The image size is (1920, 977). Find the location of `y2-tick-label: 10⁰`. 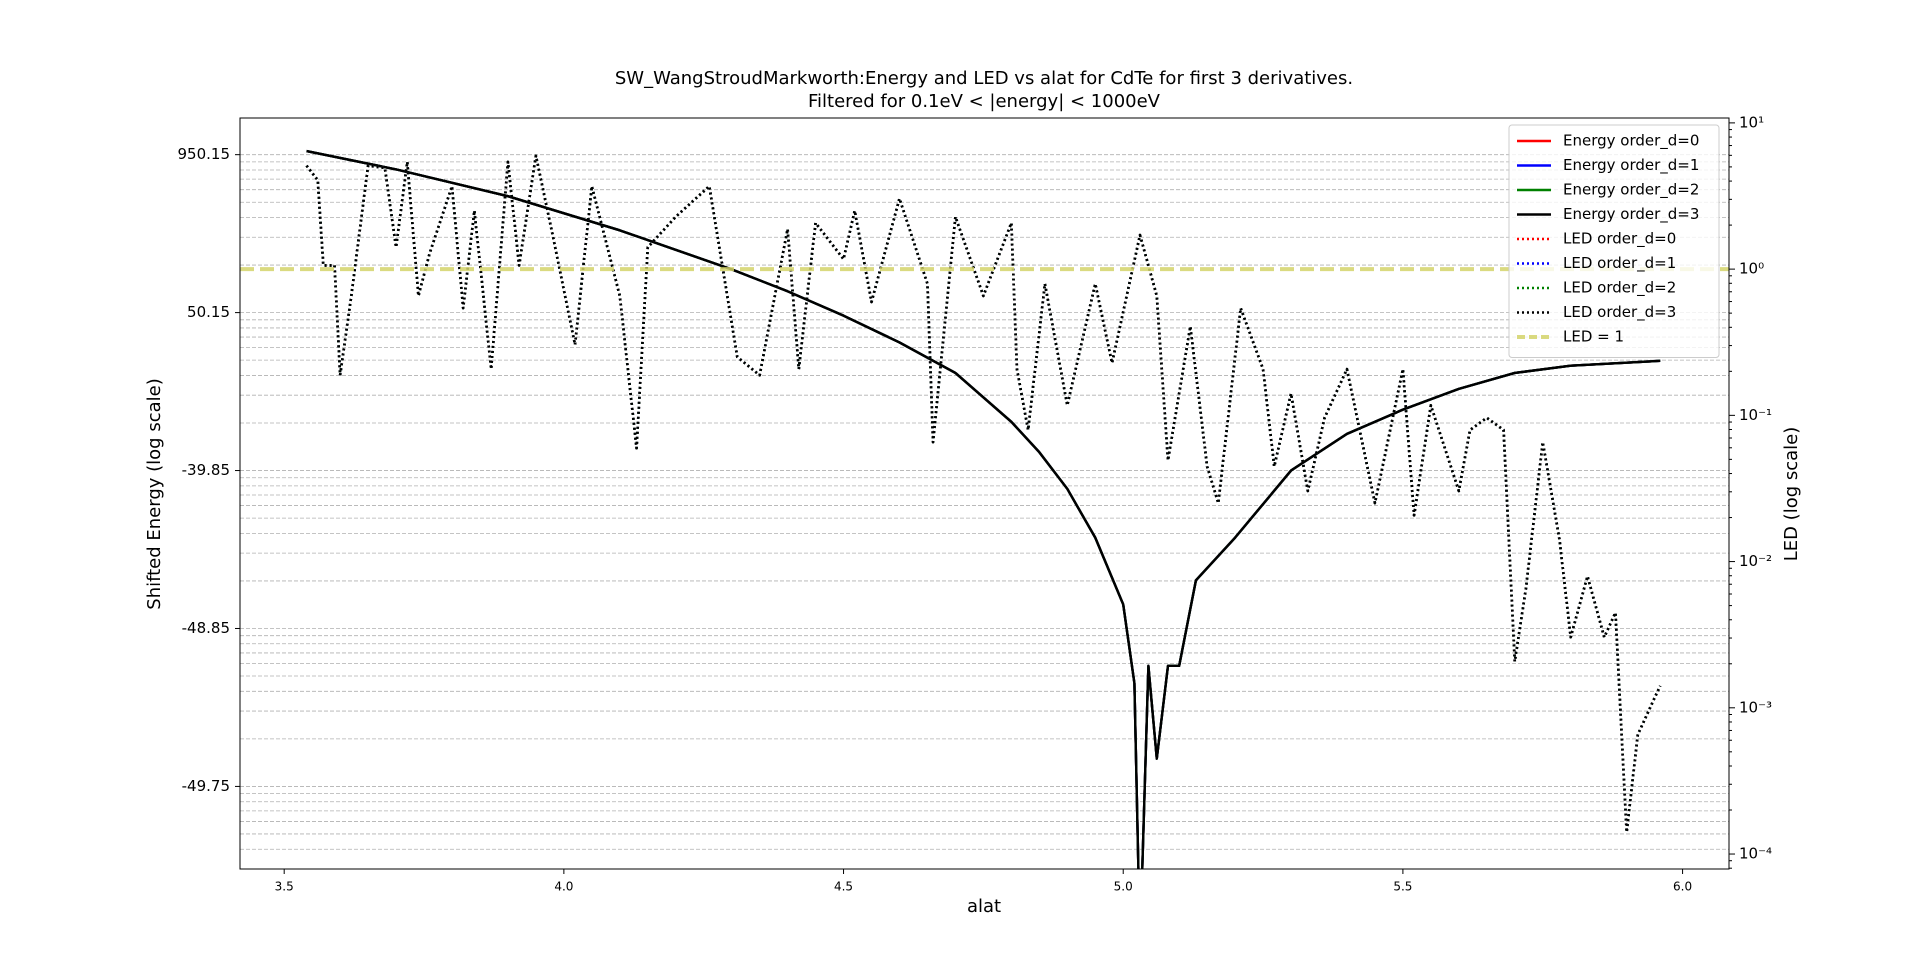

y2-tick-label: 10⁰ is located at coordinates (1751, 269).